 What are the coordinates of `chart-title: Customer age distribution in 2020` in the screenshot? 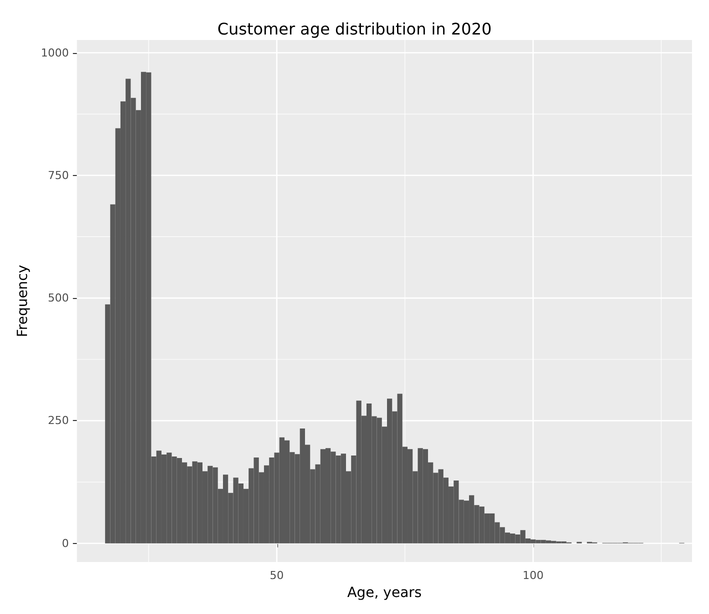 It's located at (354, 29).